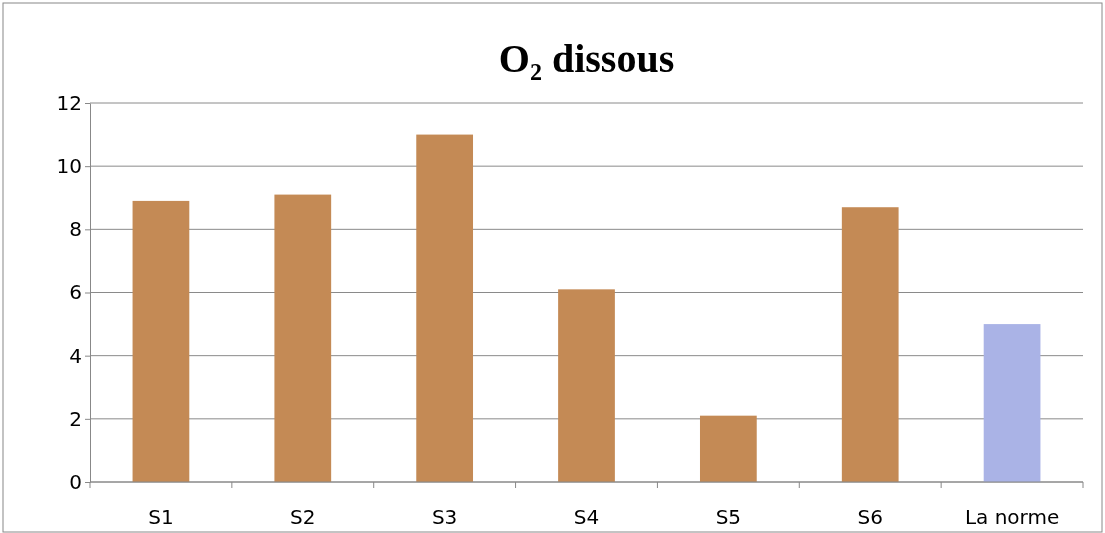  Describe the element at coordinates (69, 102) in the screenshot. I see `y-tick-label: 12` at that location.